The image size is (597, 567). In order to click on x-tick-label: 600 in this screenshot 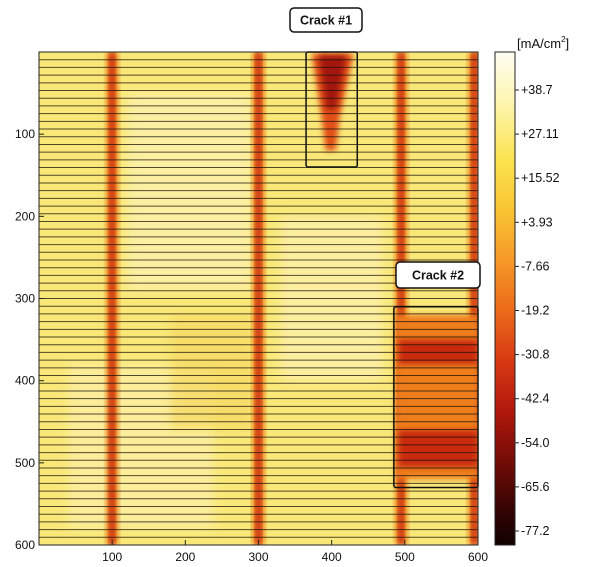, I will do `click(478, 557)`.